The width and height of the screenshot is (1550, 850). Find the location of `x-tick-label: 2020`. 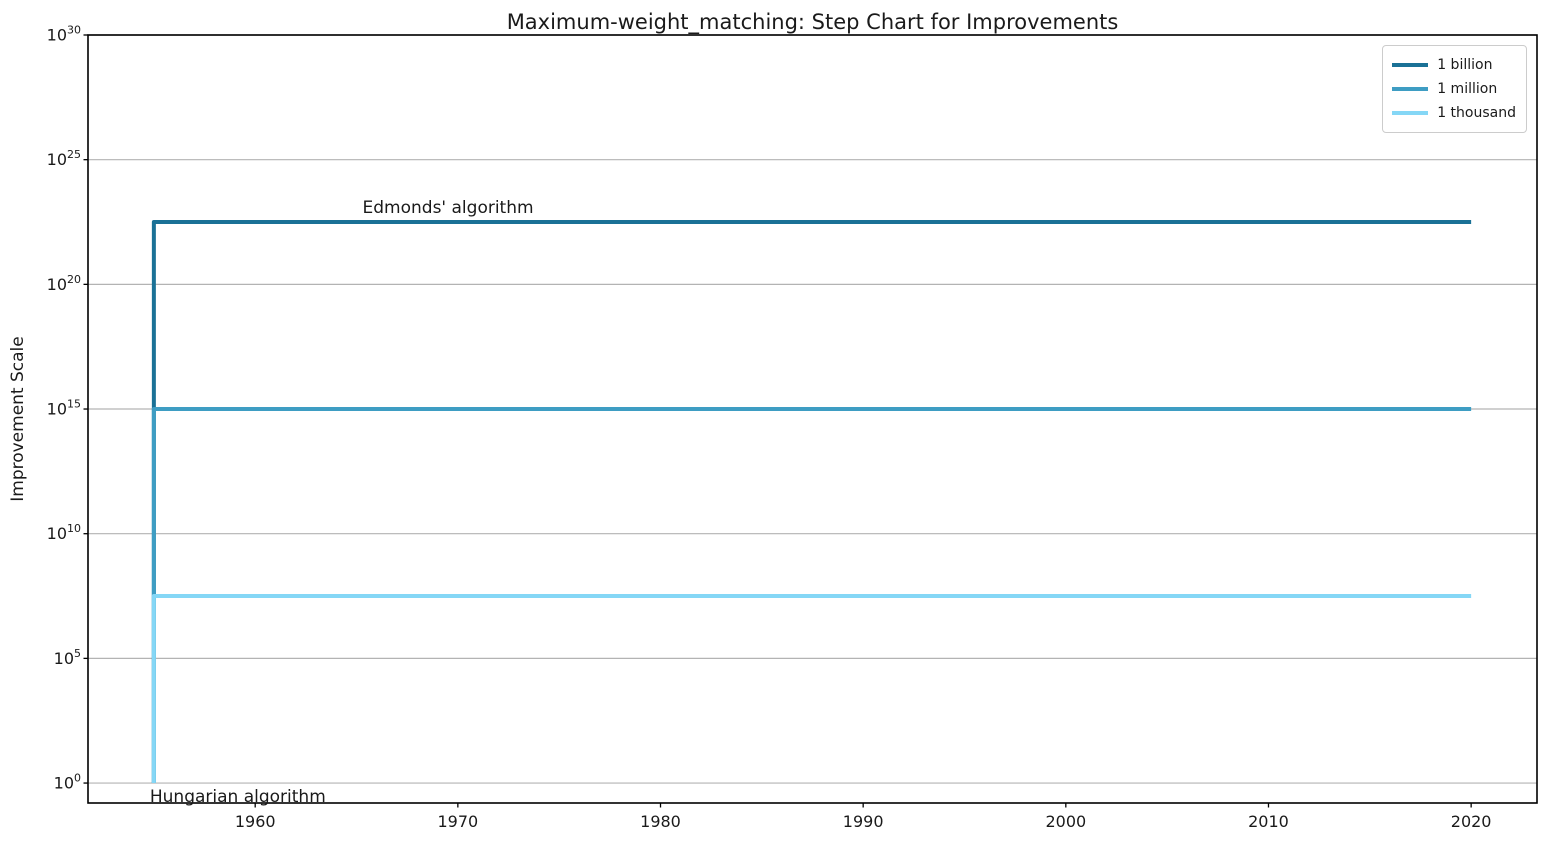

x-tick-label: 2020 is located at coordinates (1471, 821).